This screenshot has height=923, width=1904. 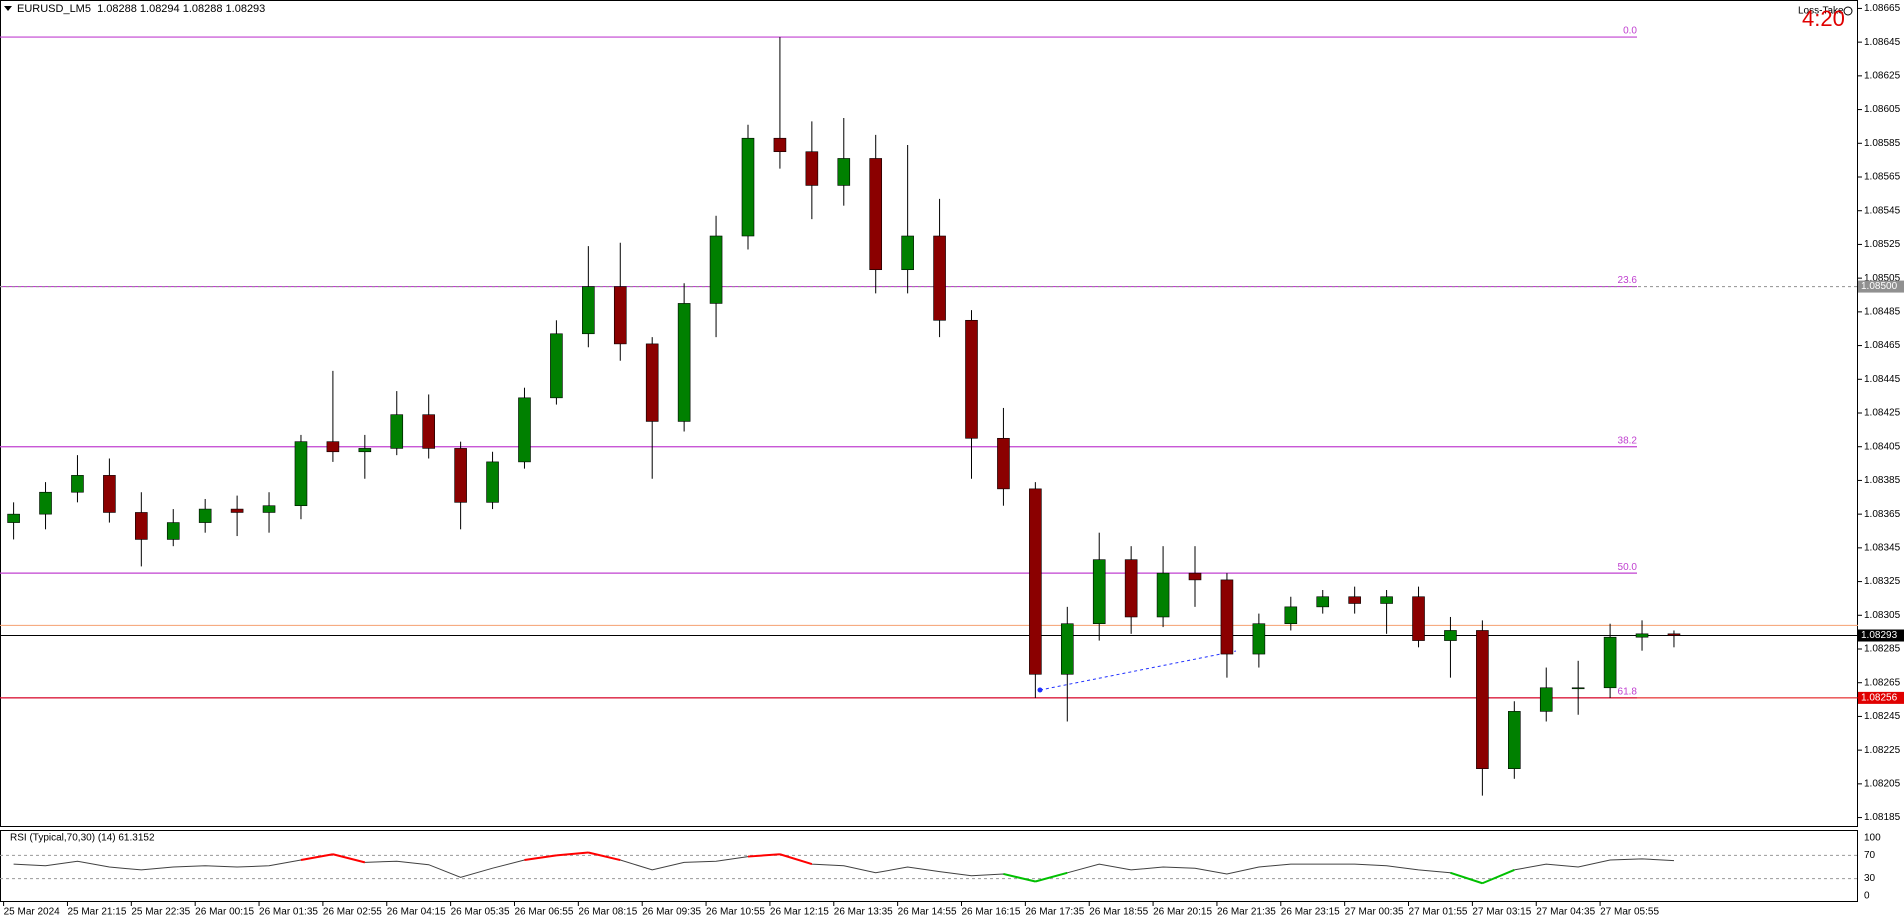 What do you see at coordinates (1882, 682) in the screenshot?
I see `y-tick-label: 1.08265` at bounding box center [1882, 682].